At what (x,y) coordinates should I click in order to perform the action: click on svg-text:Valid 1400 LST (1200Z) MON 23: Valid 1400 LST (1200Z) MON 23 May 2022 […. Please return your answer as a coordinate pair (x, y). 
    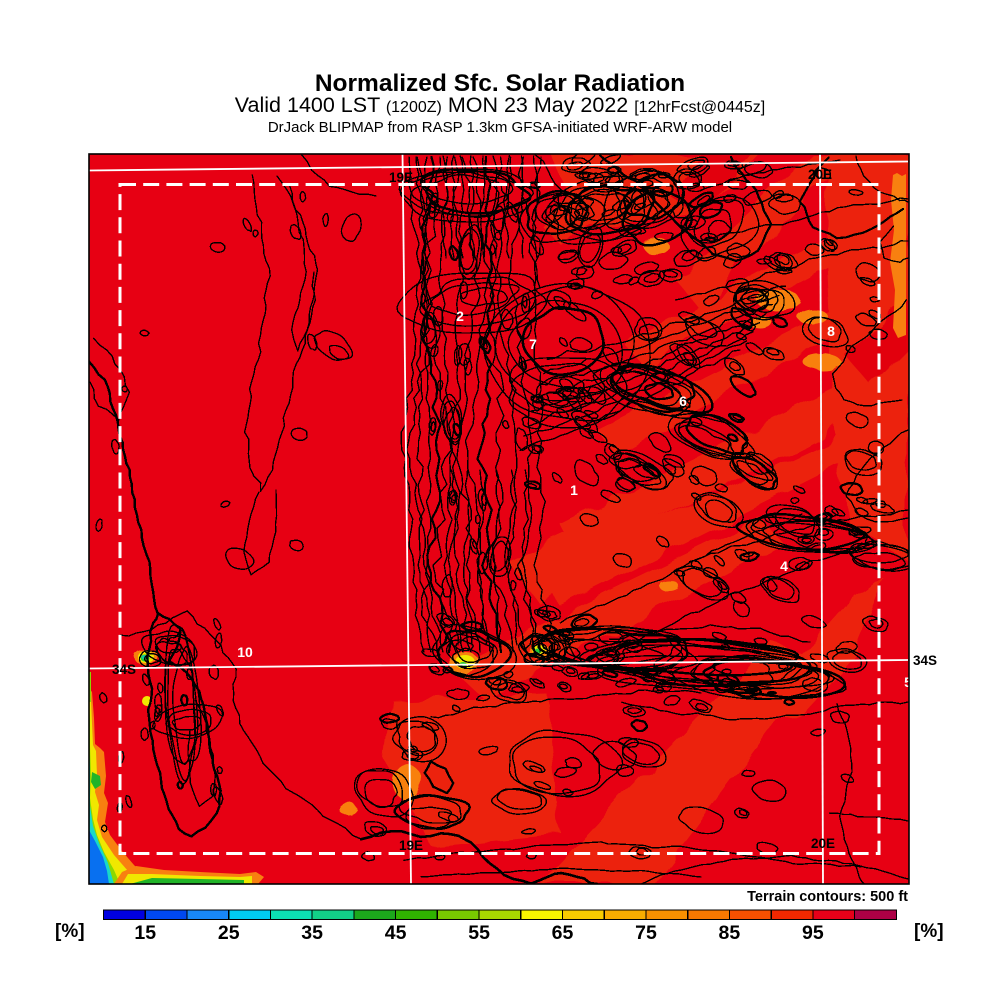
    Looking at the image, I should click on (500, 105).